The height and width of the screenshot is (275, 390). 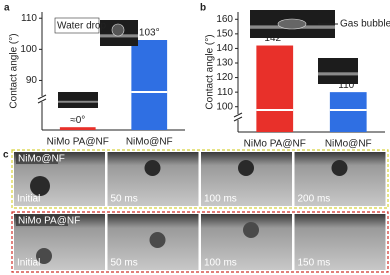 I want to click on y-tick-label: 150, so click(x=224, y=33).